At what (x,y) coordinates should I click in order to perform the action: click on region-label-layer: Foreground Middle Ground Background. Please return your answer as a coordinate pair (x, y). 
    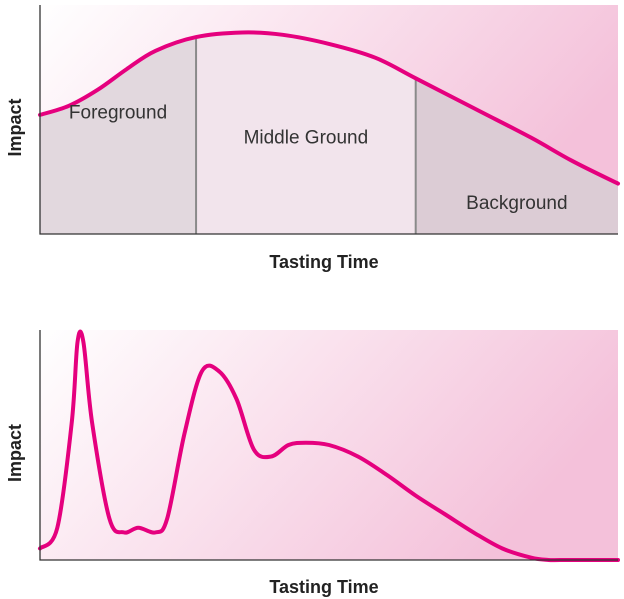
    Looking at the image, I should click on (318, 159).